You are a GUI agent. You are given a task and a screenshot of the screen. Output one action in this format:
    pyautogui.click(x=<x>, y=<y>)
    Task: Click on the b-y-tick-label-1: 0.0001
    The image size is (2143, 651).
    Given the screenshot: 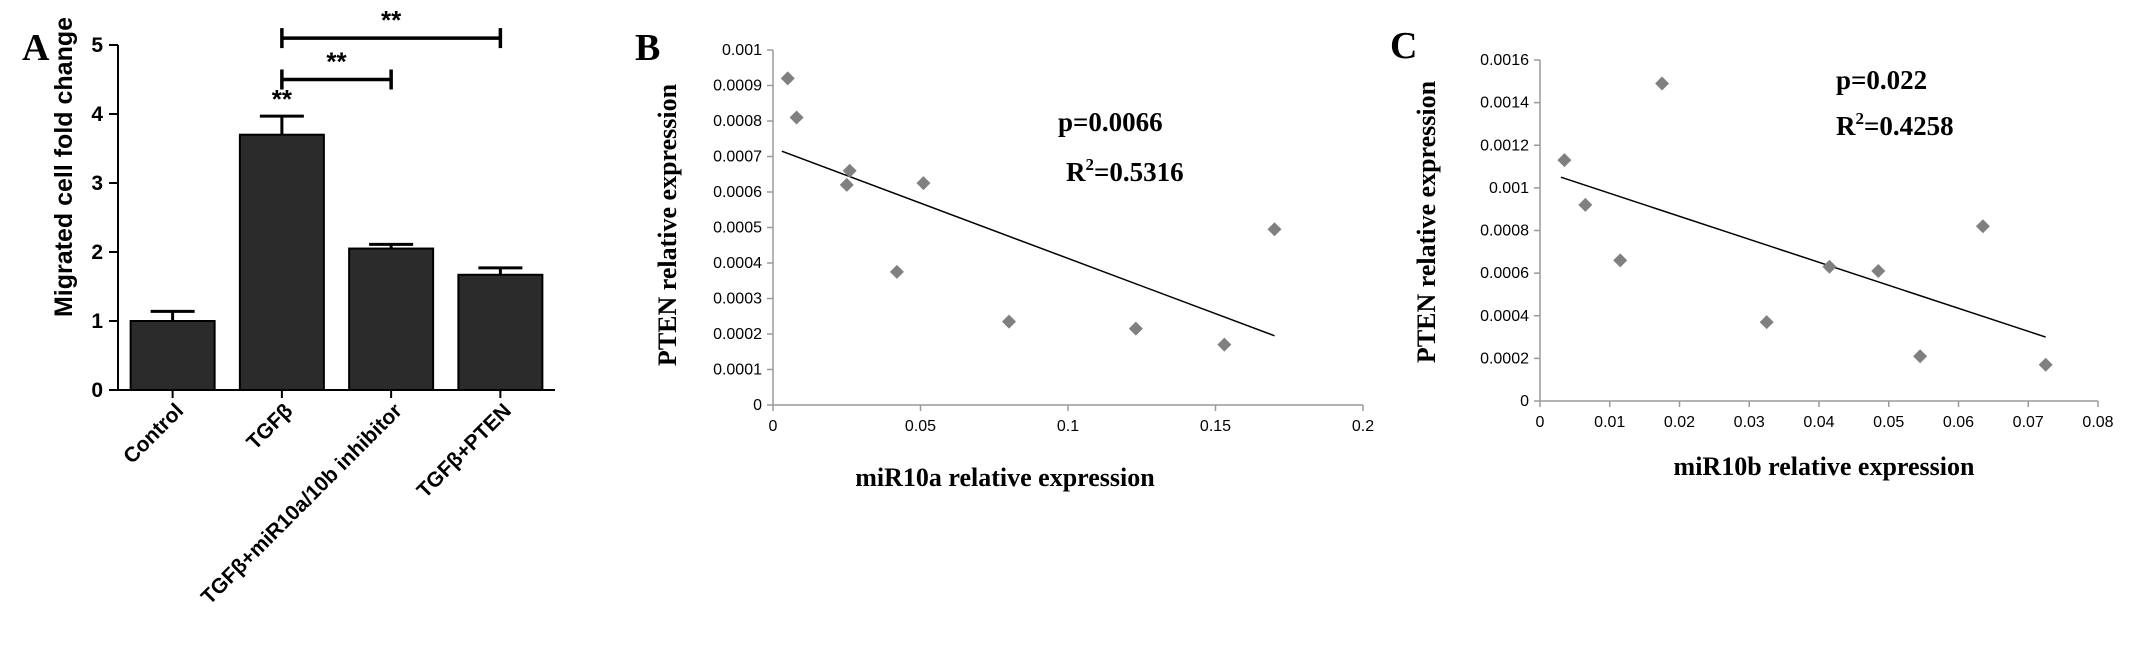 What is the action you would take?
    pyautogui.click(x=737, y=370)
    